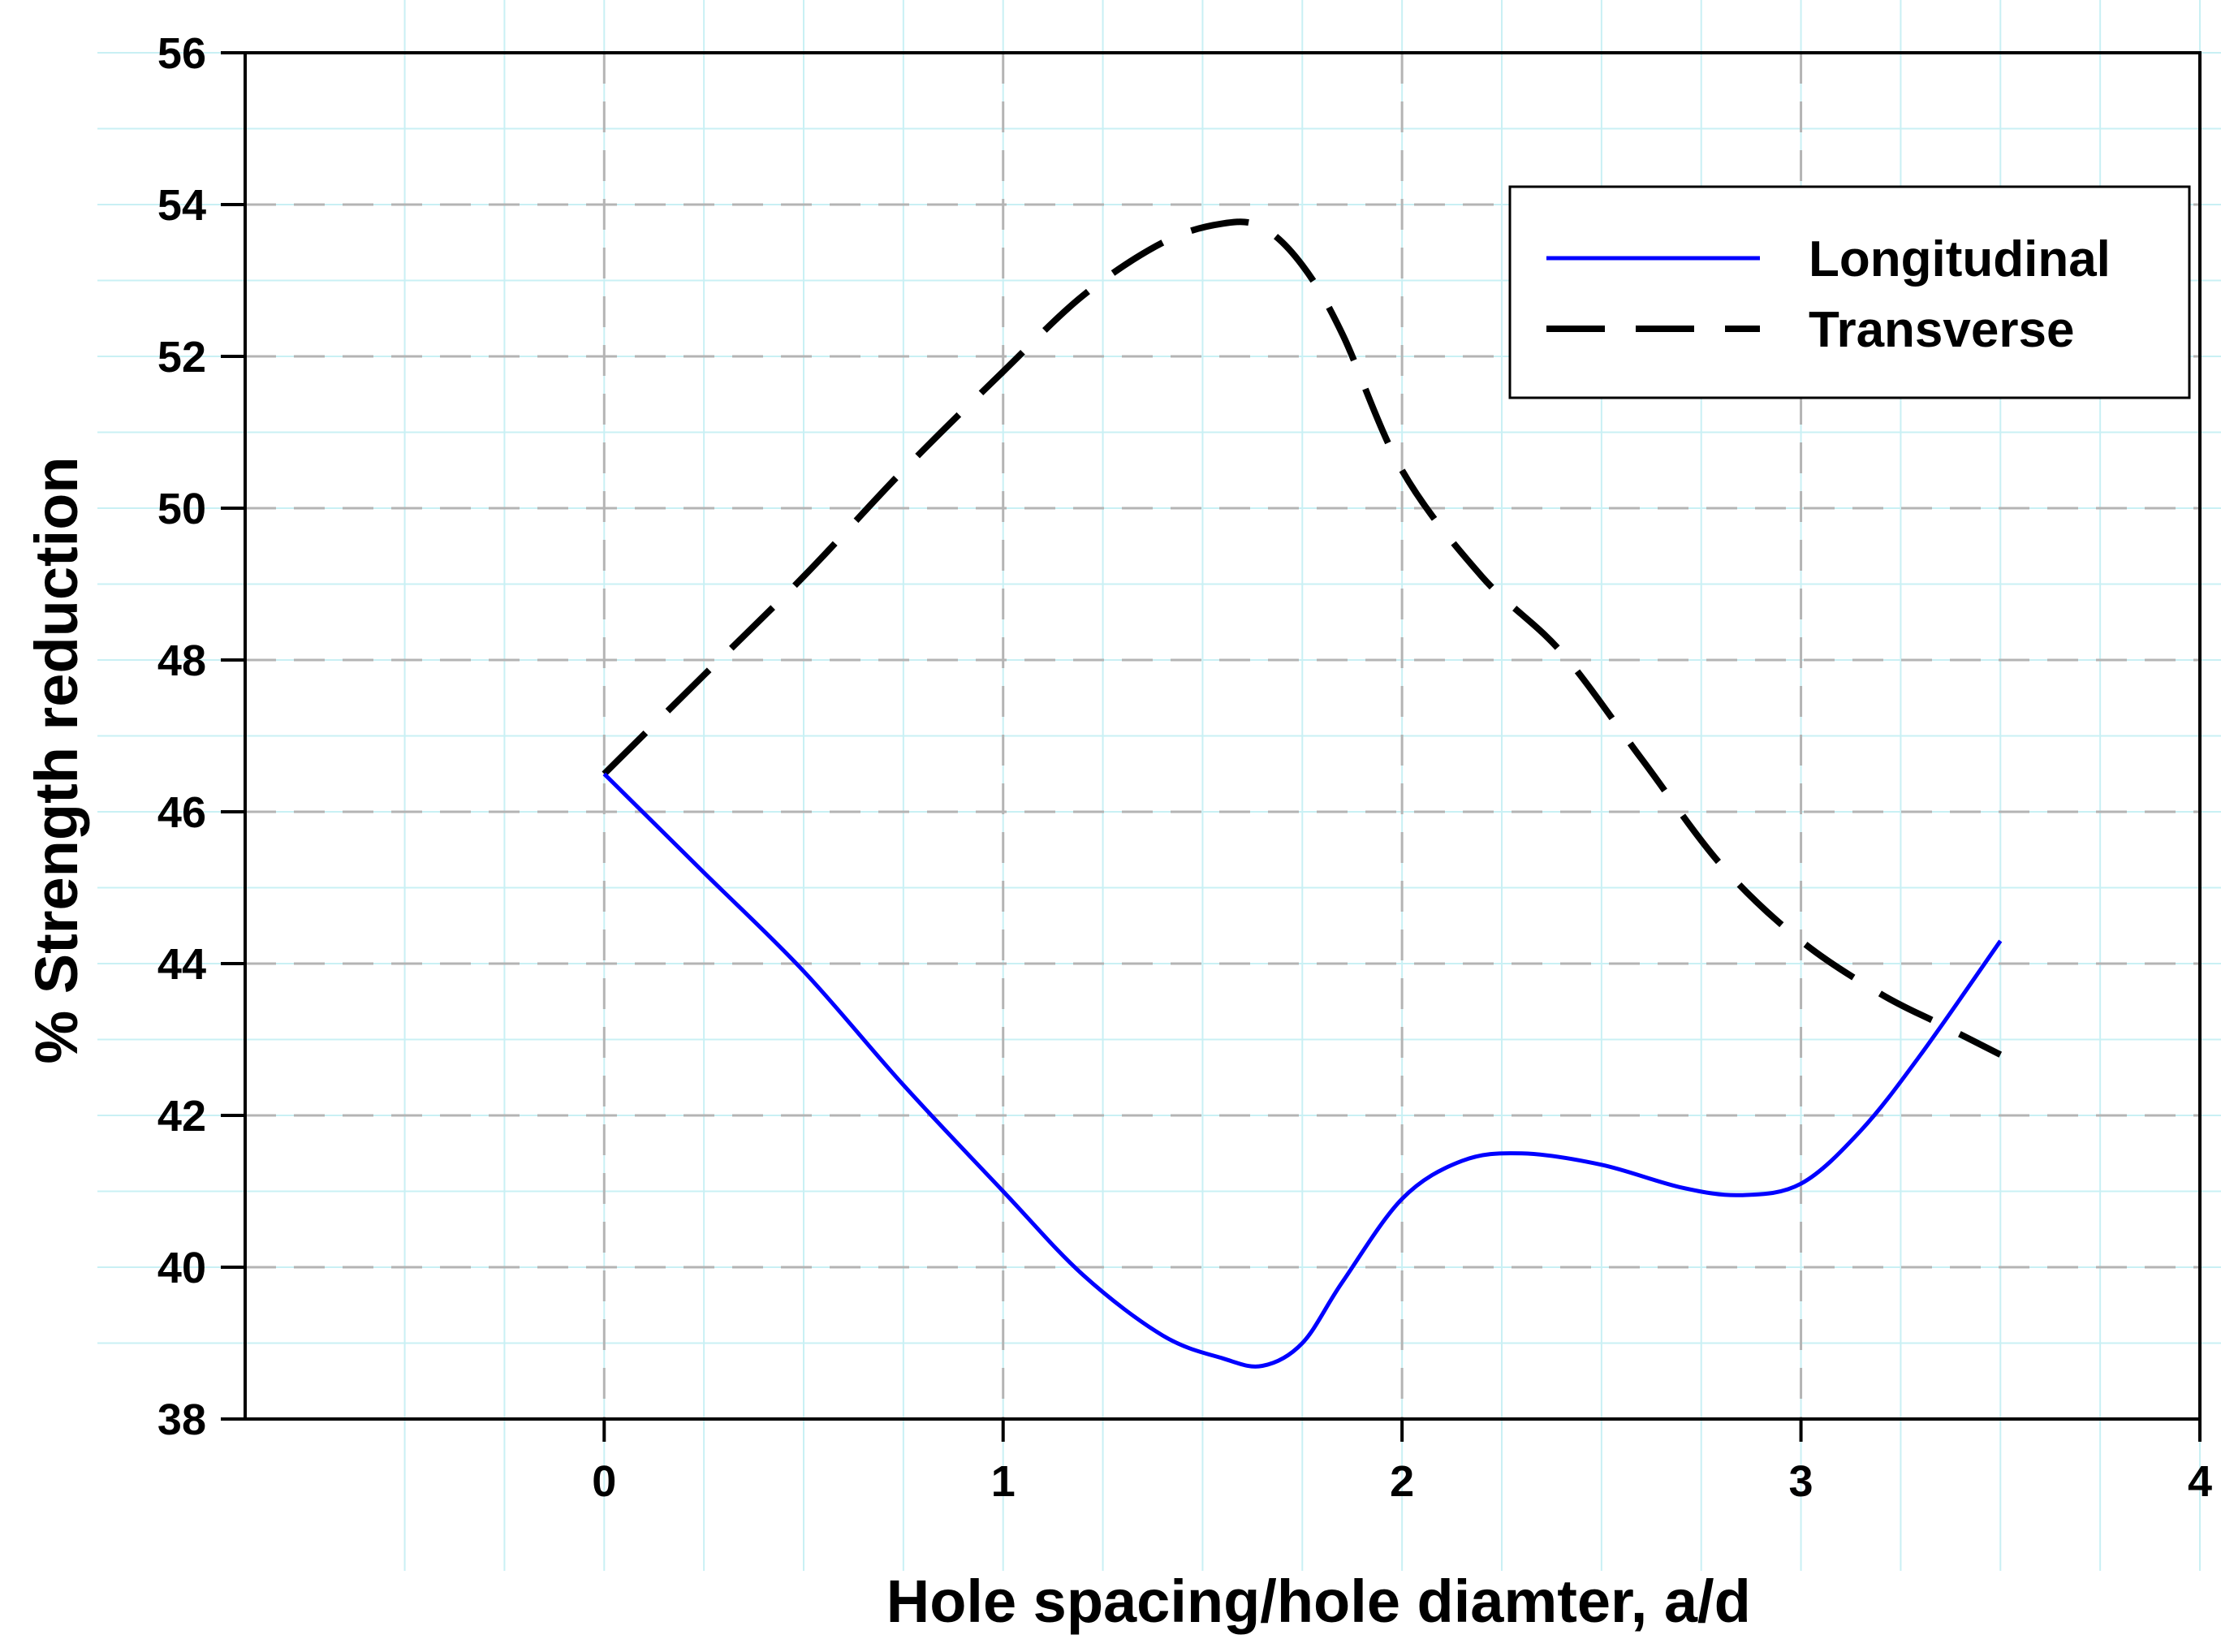 The width and height of the screenshot is (2221, 1652). What do you see at coordinates (1003, 1481) in the screenshot?
I see `x-tick-label-1: 1` at bounding box center [1003, 1481].